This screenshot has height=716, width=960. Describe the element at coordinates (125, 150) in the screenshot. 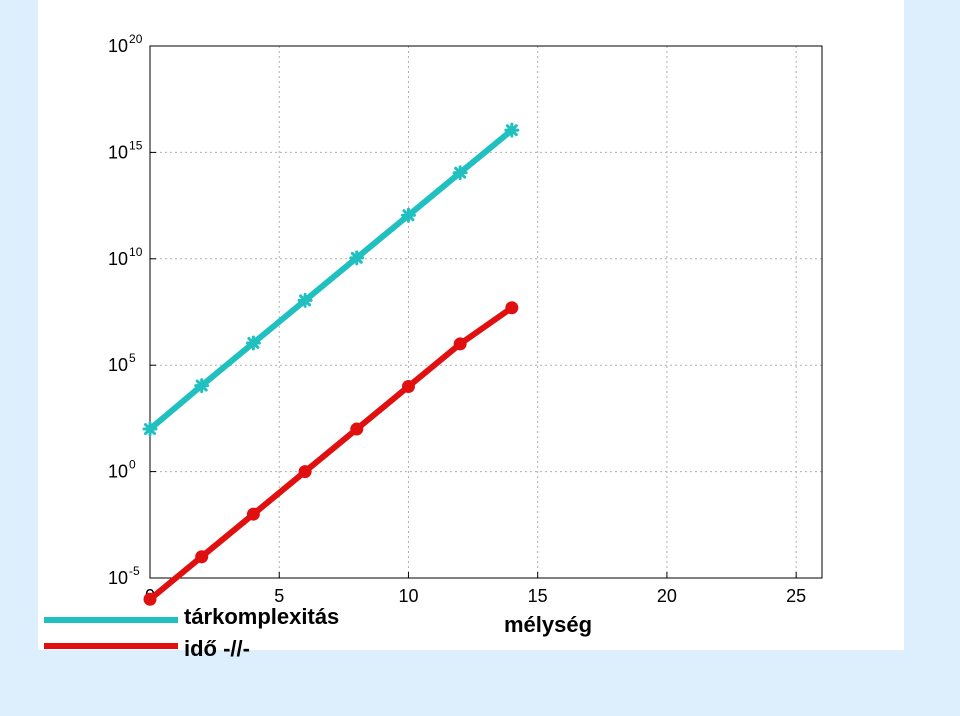

I see `y-tick-label: 10¹⁵` at that location.